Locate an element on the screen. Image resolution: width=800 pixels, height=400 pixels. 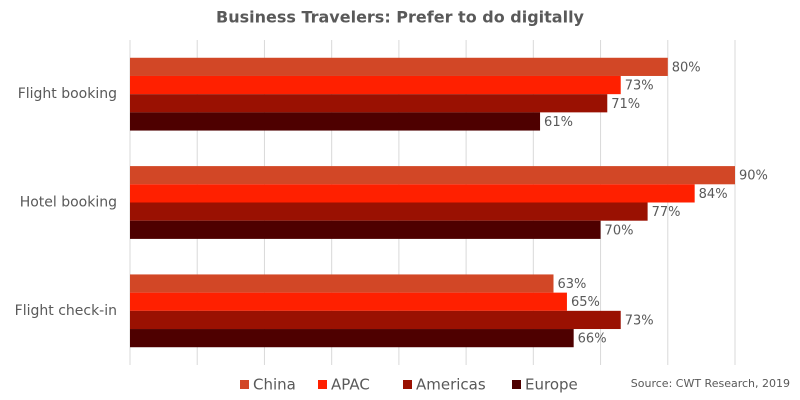
value-label: 66% is located at coordinates (592, 339).